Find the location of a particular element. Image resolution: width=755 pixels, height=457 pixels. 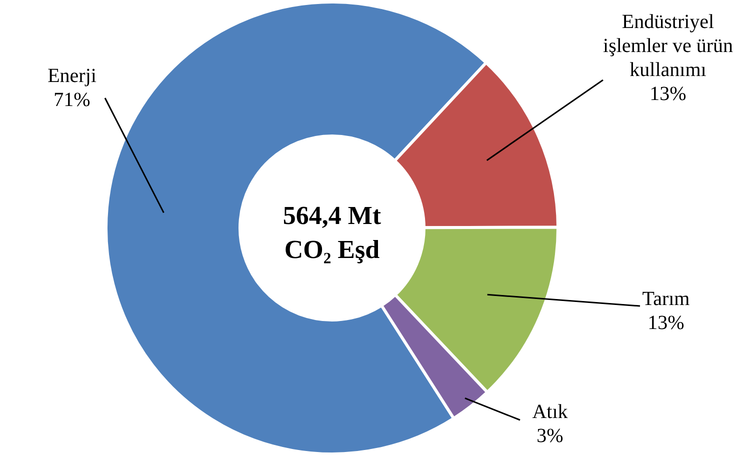

slice-label: Endüstriyel işlemler ve ürün kullanımı is located at coordinates (668, 46).